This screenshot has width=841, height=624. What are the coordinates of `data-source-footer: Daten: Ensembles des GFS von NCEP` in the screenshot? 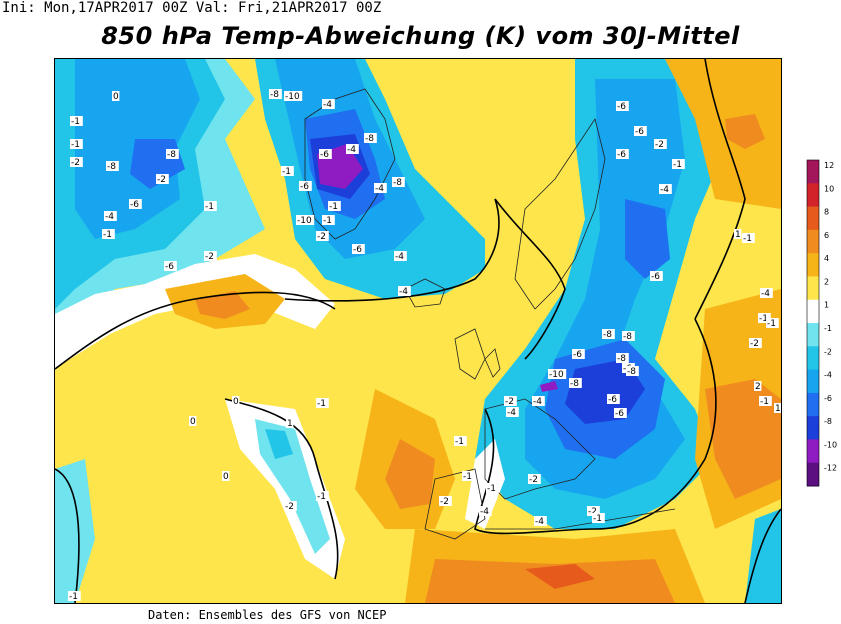 It's located at (267, 615).